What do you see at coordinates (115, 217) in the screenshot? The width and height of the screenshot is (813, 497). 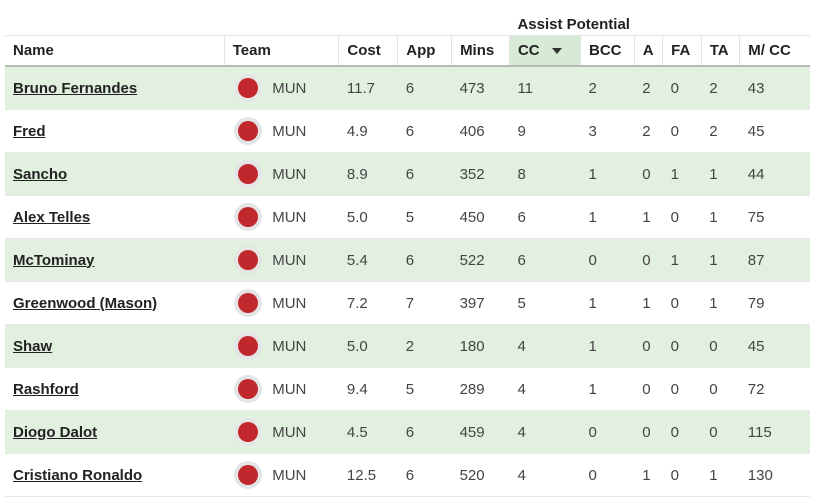 I see `player-name-cell: Alex Telles` at bounding box center [115, 217].